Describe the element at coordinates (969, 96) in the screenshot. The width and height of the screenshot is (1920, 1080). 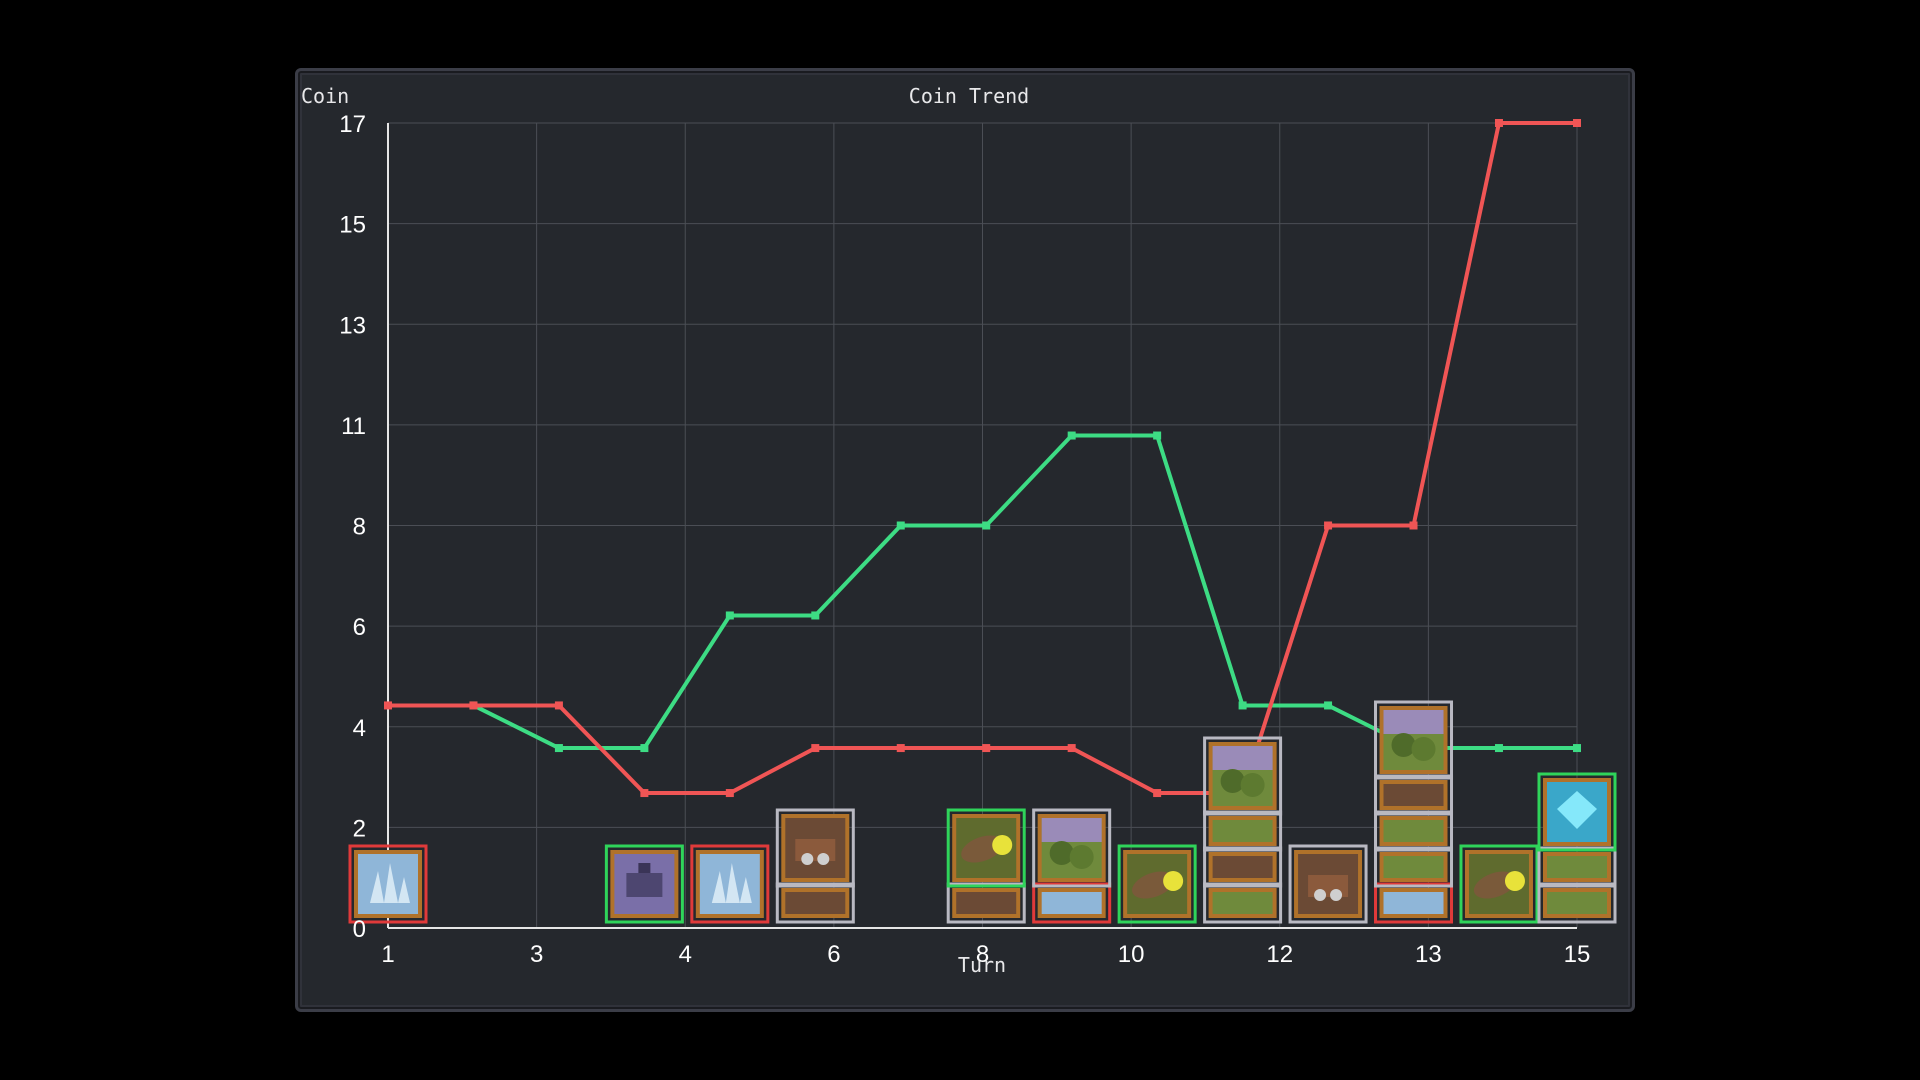
I see `chart-title: Coin Trend` at that location.